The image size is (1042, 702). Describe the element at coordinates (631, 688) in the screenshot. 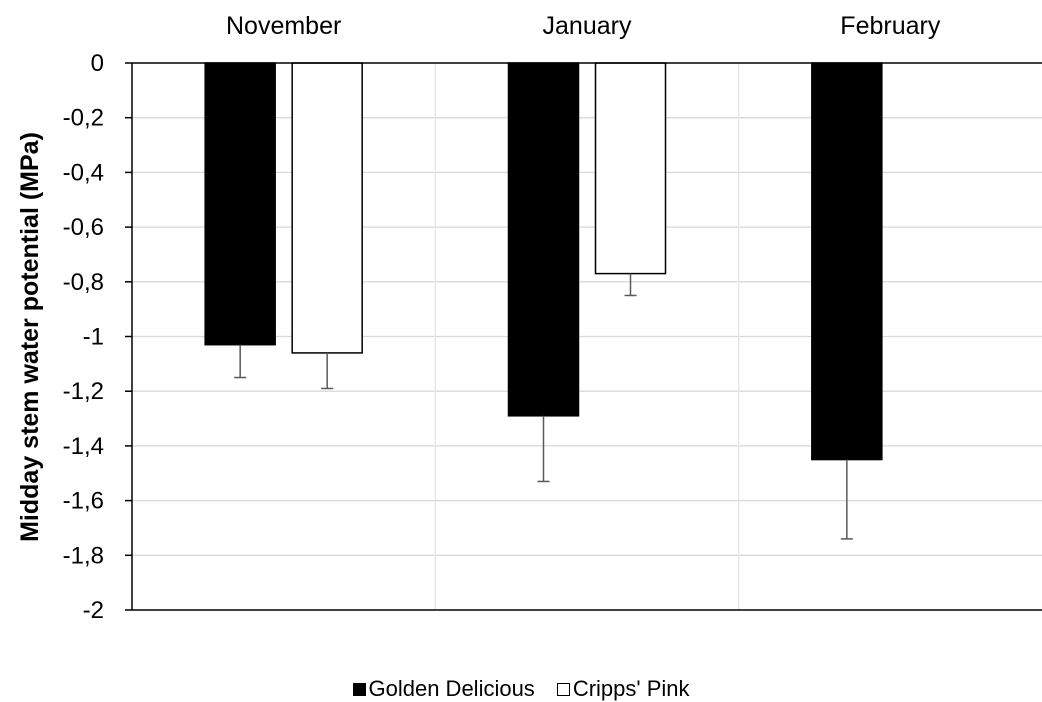

I see `legend-label-cripps-pink: Cripps' Pink` at that location.